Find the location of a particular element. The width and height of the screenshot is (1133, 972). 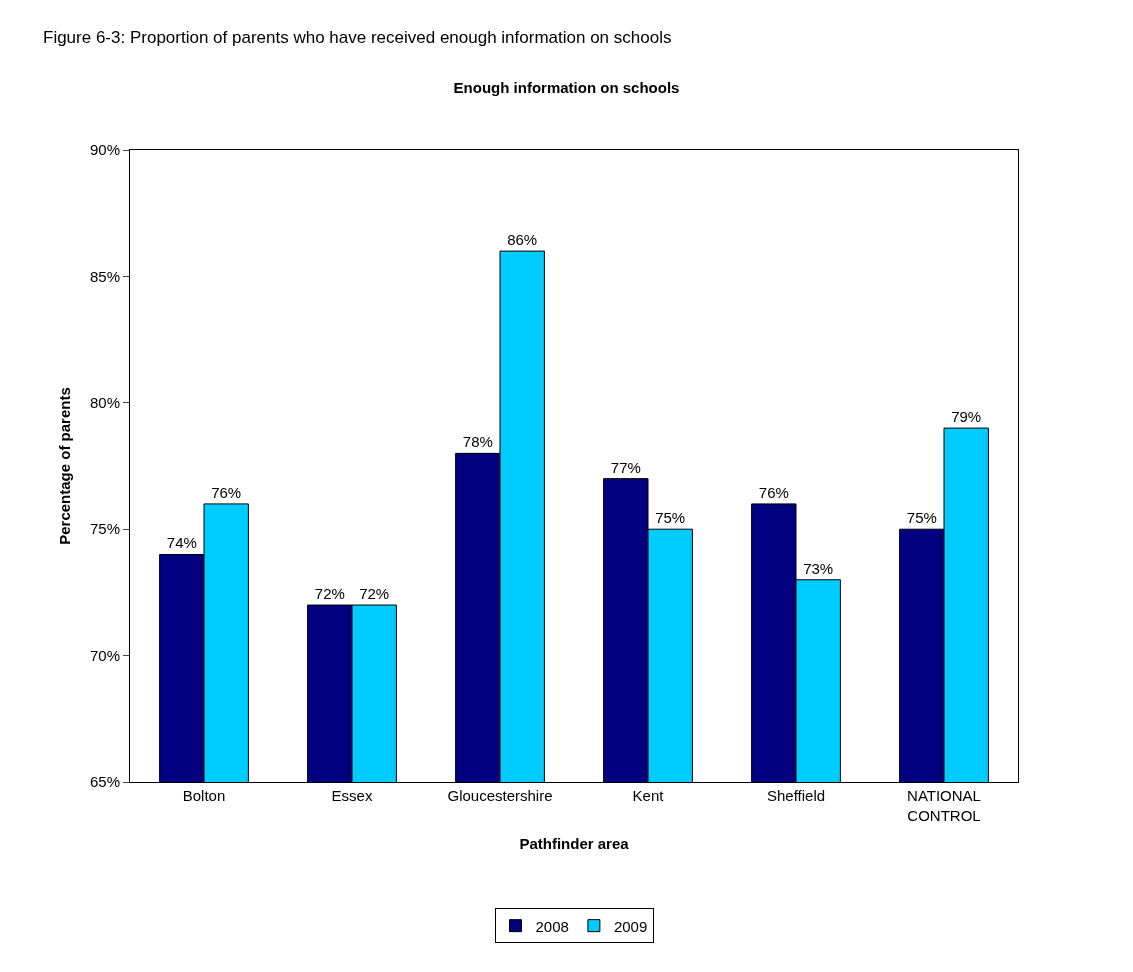

x-tick-label: Bolton is located at coordinates (204, 795).